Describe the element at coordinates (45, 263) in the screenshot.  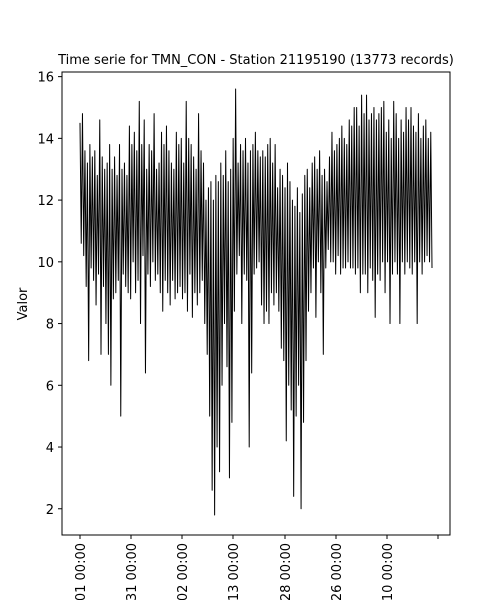
I see `y-tick-label: 10` at that location.